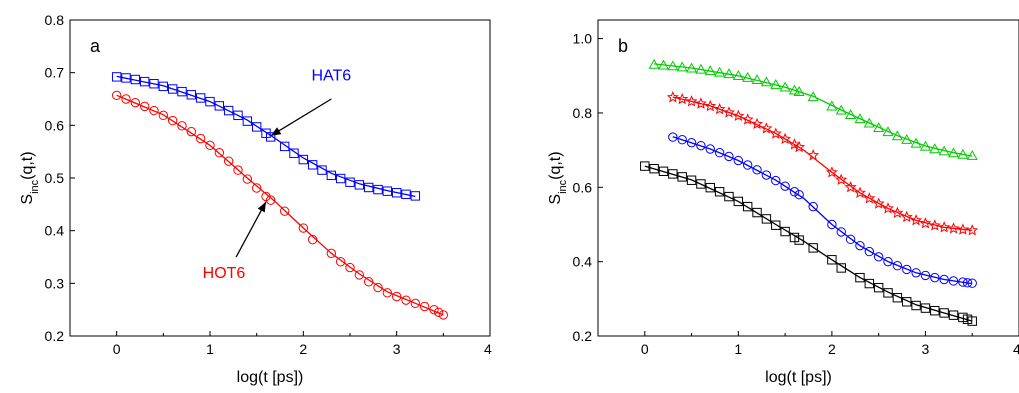 This screenshot has height=393, width=1019. What do you see at coordinates (95, 46) in the screenshot?
I see `panel-label: a` at bounding box center [95, 46].